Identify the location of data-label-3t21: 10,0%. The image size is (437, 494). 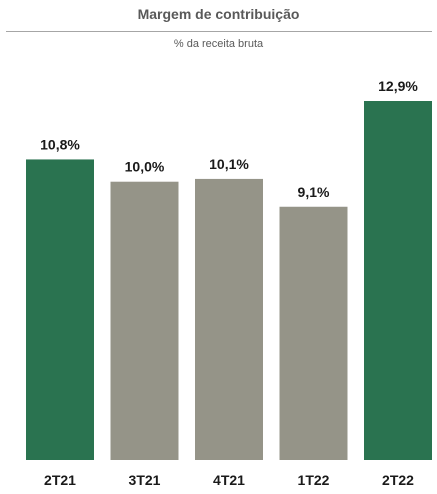
(145, 167).